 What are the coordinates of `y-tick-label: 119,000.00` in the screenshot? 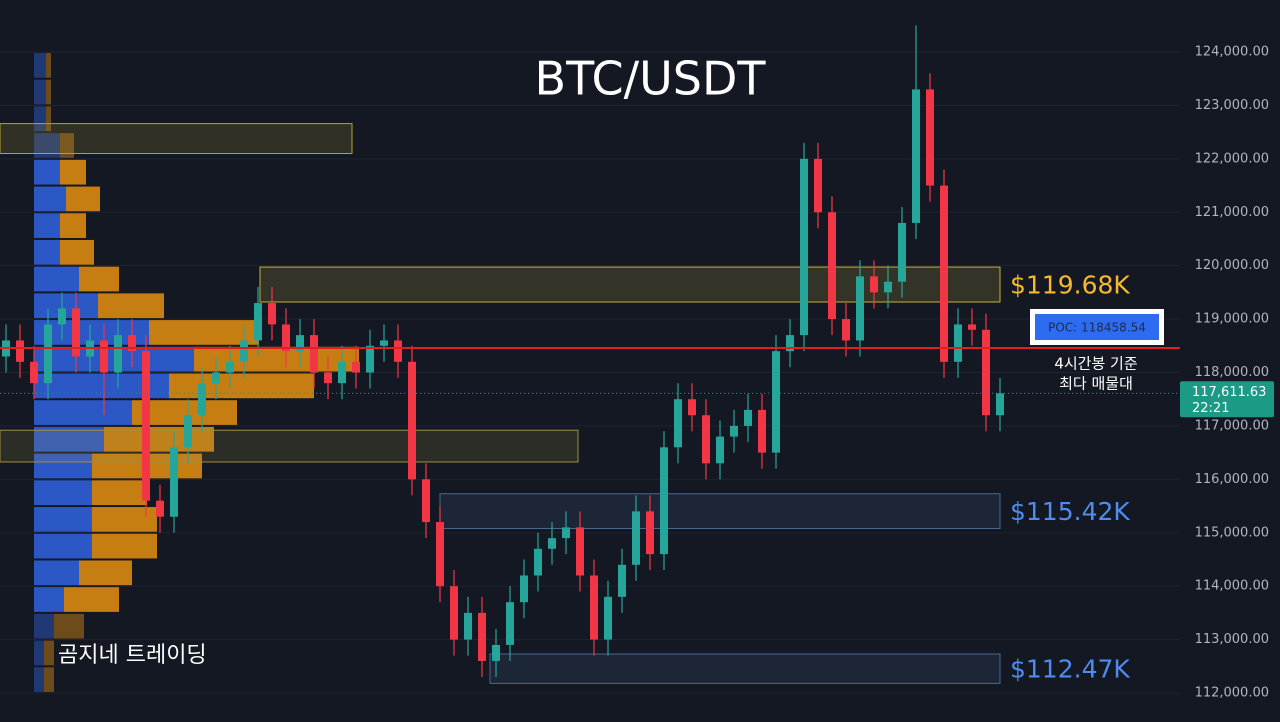 It's located at (1232, 319).